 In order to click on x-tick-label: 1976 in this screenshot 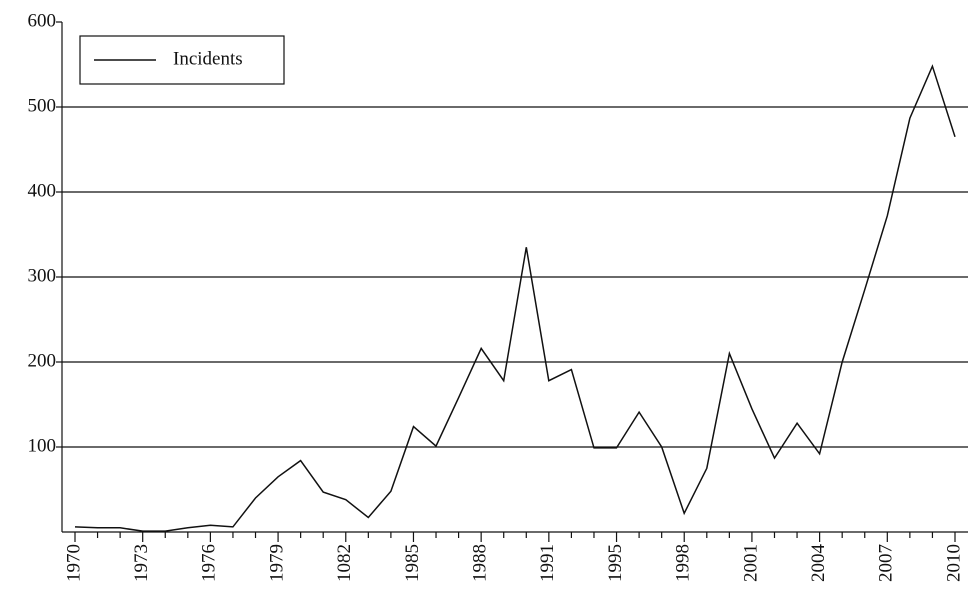, I will do `click(209, 563)`.